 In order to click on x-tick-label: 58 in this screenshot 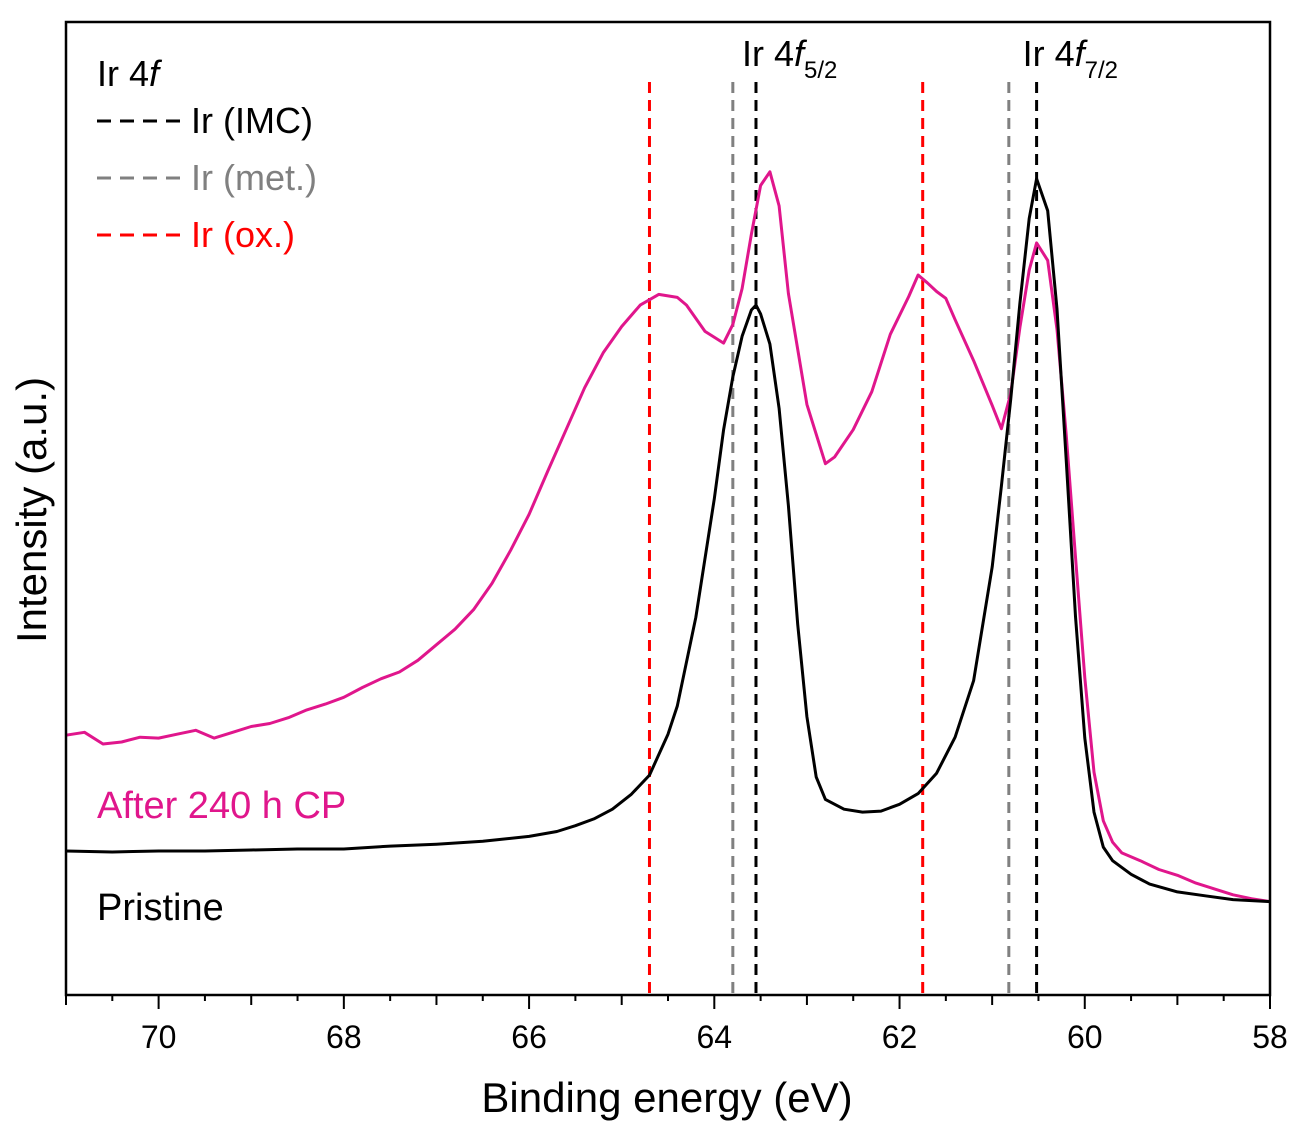, I will do `click(1270, 1037)`.